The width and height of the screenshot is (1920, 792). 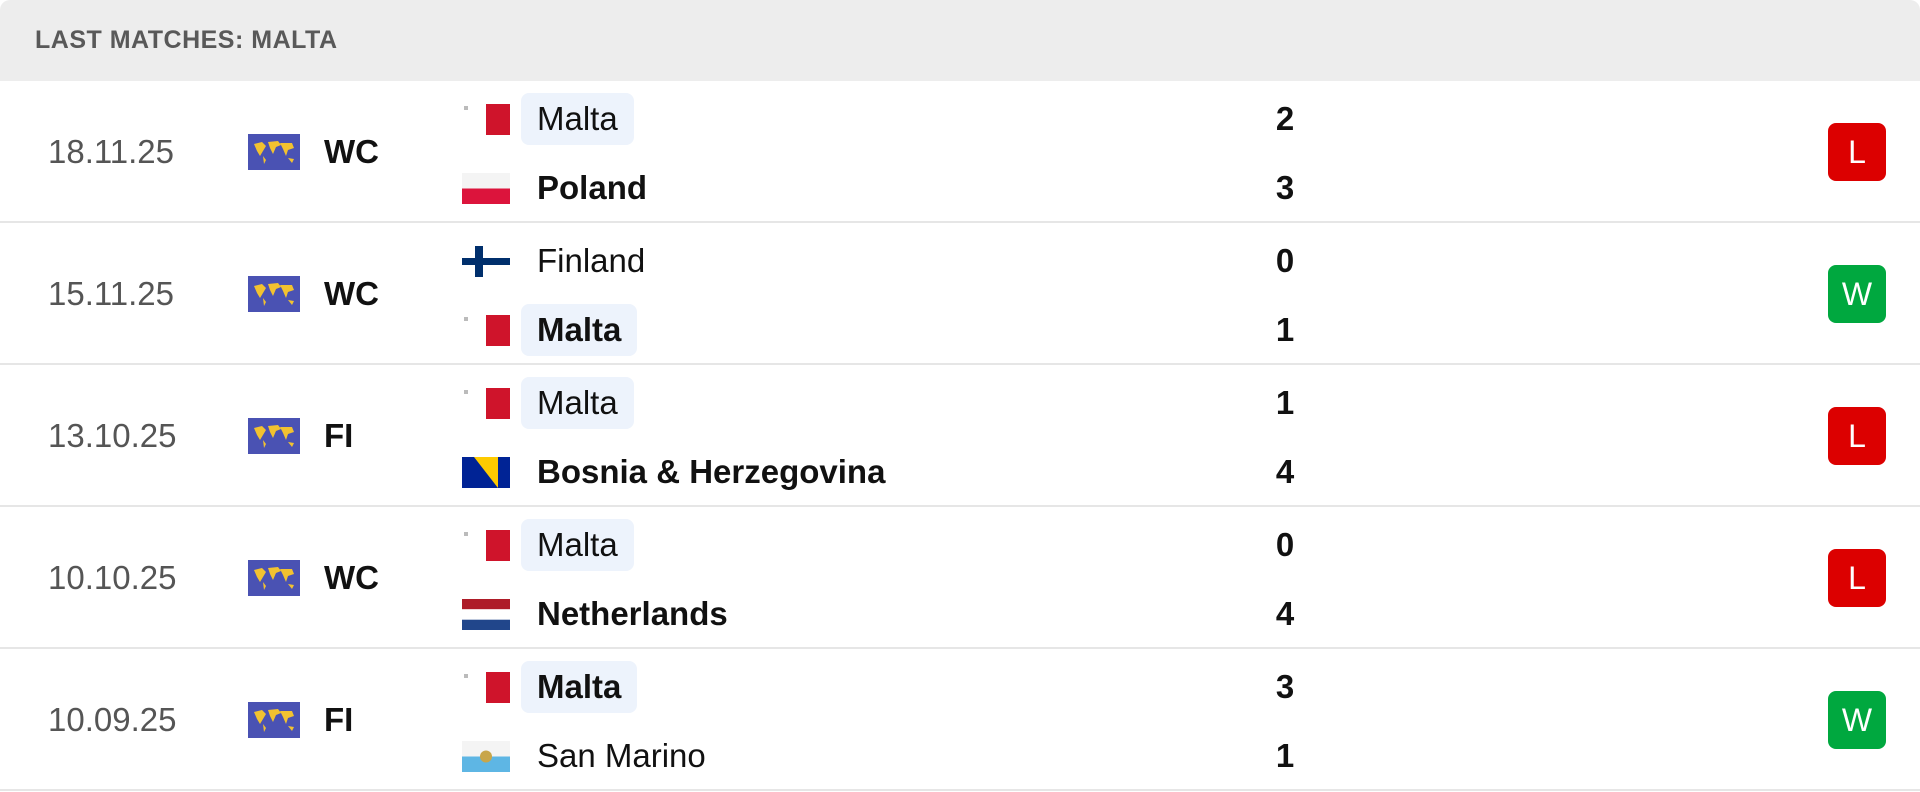 I want to click on team-name: San Marino, so click(x=621, y=755).